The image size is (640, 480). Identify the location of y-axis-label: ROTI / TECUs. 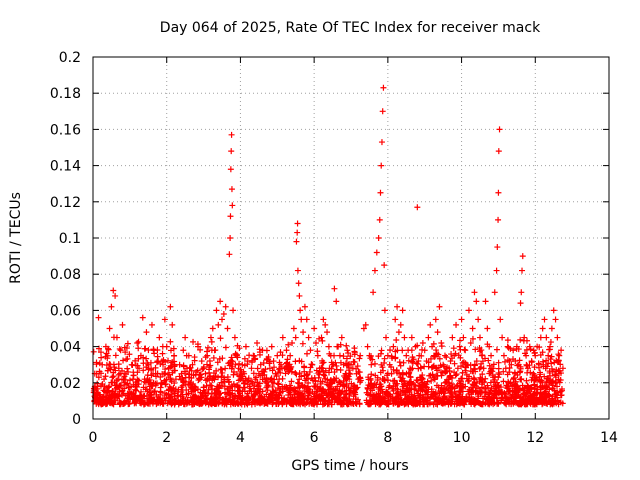
(16, 238).